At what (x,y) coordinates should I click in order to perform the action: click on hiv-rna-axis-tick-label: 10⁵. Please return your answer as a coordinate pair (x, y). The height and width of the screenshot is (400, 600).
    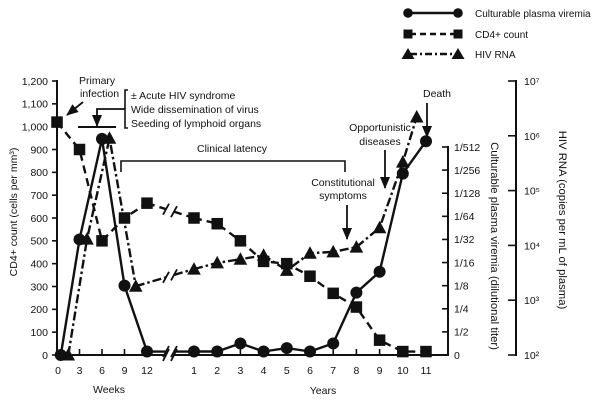
    Looking at the image, I should click on (532, 192).